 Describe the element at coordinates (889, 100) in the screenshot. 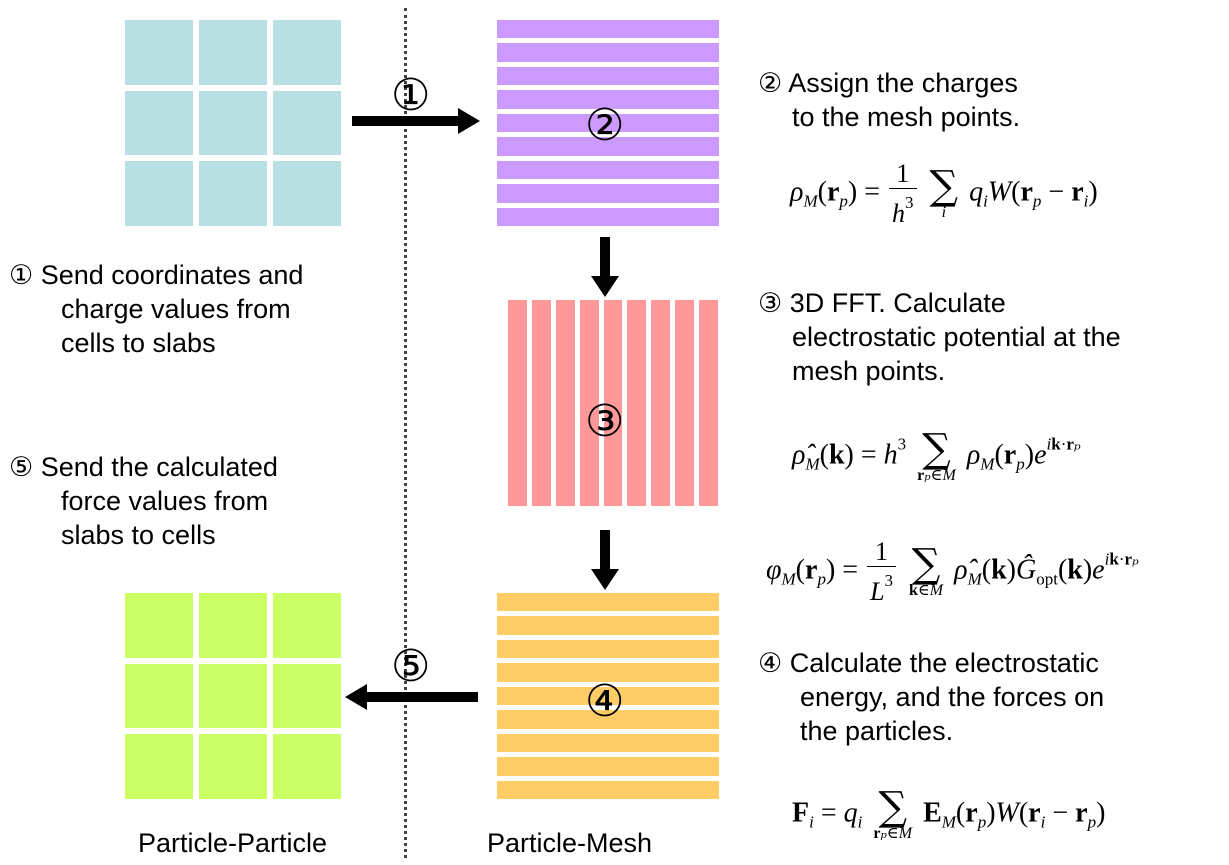

I see `step-2-text: ② Assign the charges to the mesh points.` at that location.